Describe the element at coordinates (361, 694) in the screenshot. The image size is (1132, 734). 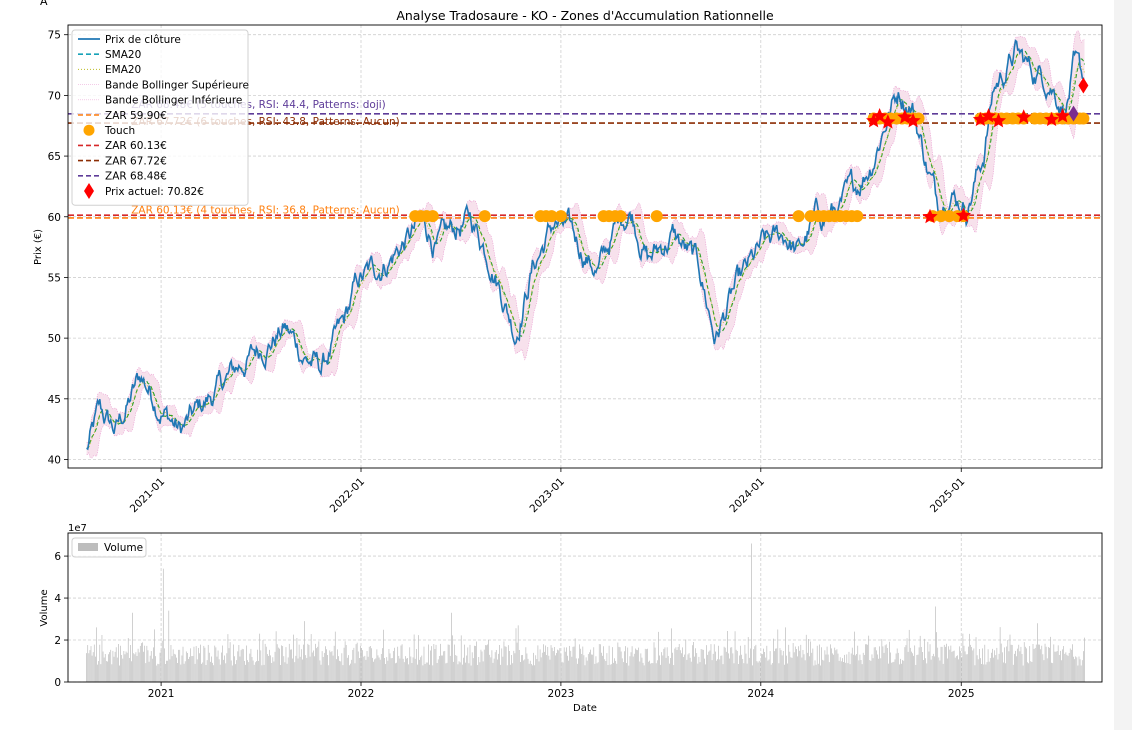
I see `volume-xtick-label: 2022` at that location.